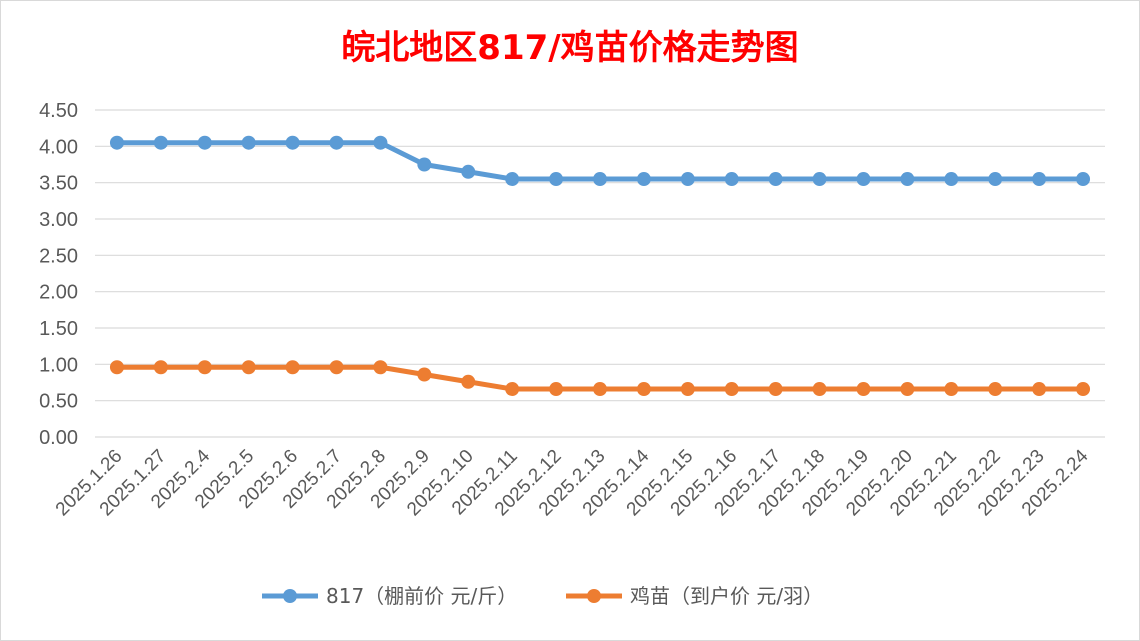  I want to click on y-tick-label: 1.00, so click(58, 365).